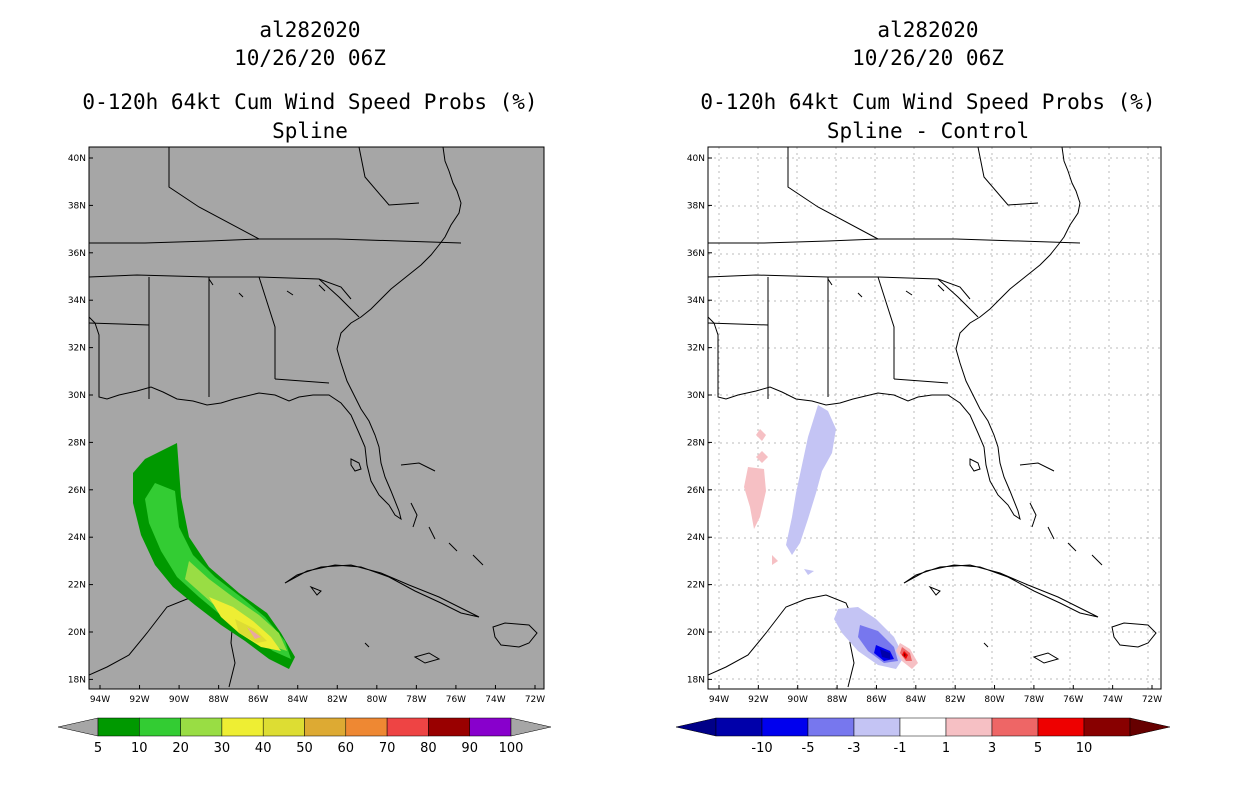  Describe the element at coordinates (495, 700) in the screenshot. I see `lon-label: 74W` at that location.